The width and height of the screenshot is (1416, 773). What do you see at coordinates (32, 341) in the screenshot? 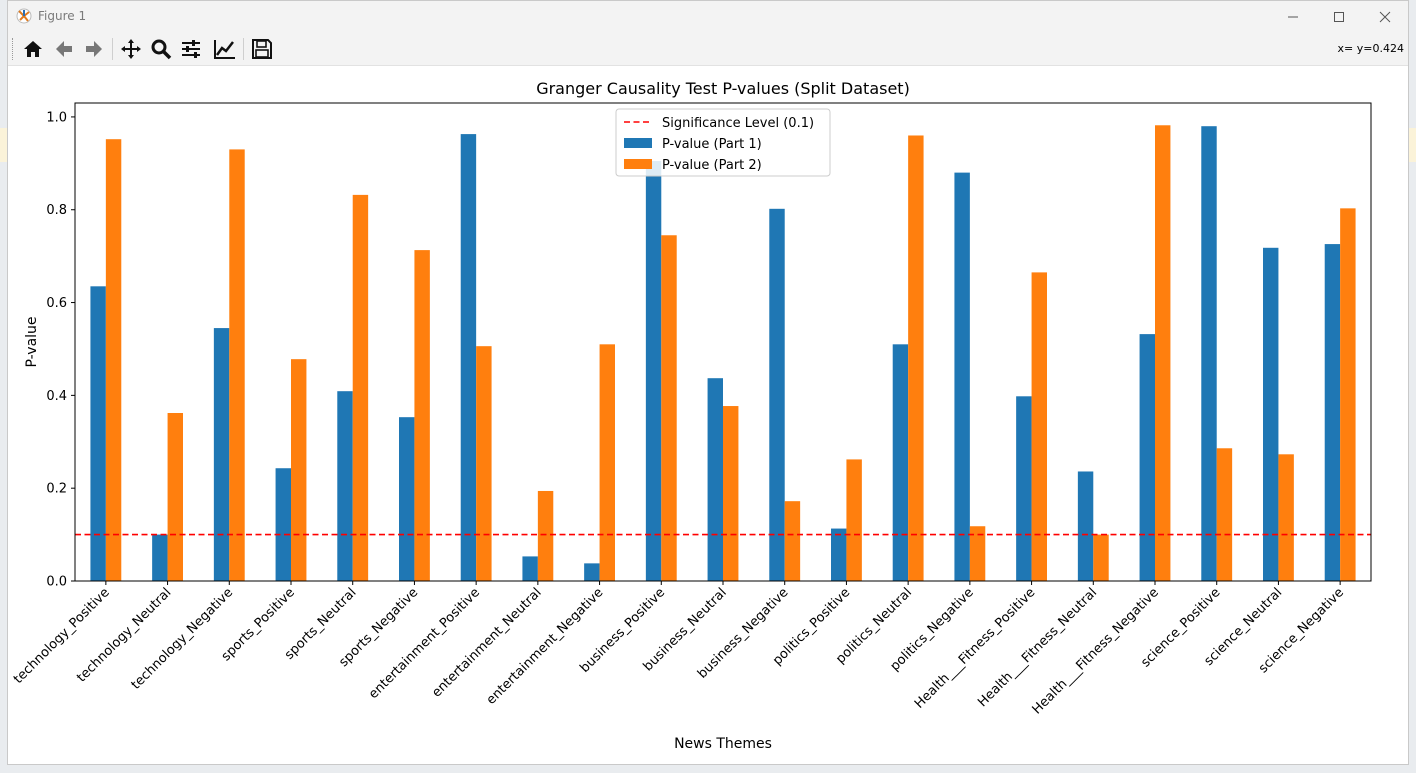
I see `y-axis-label: P-value` at bounding box center [32, 341].